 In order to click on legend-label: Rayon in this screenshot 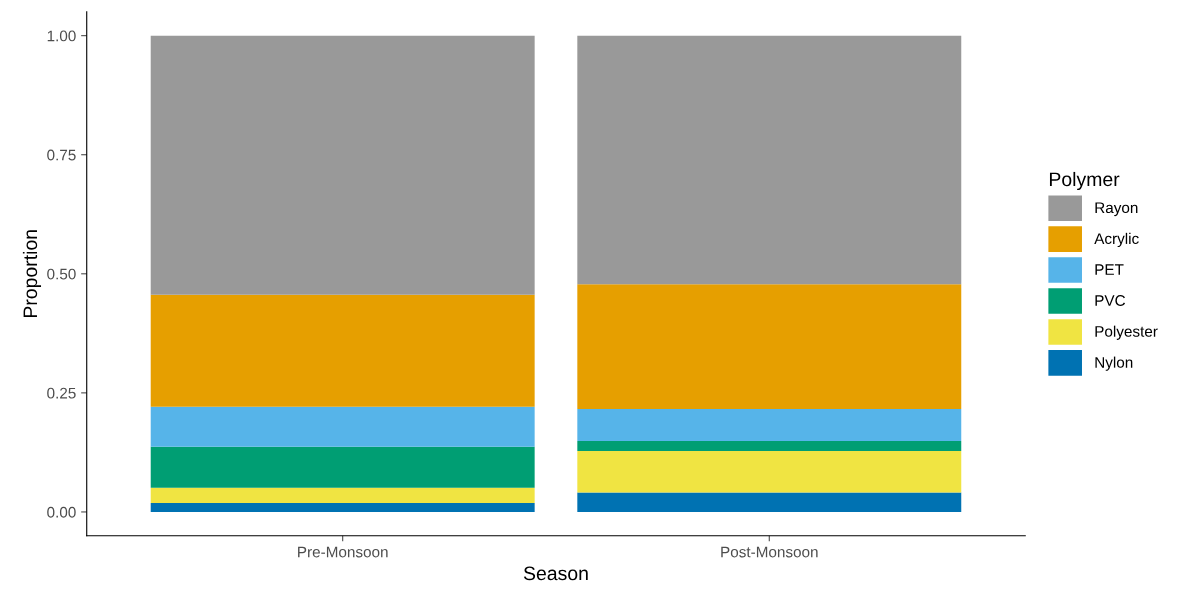, I will do `click(1116, 209)`.